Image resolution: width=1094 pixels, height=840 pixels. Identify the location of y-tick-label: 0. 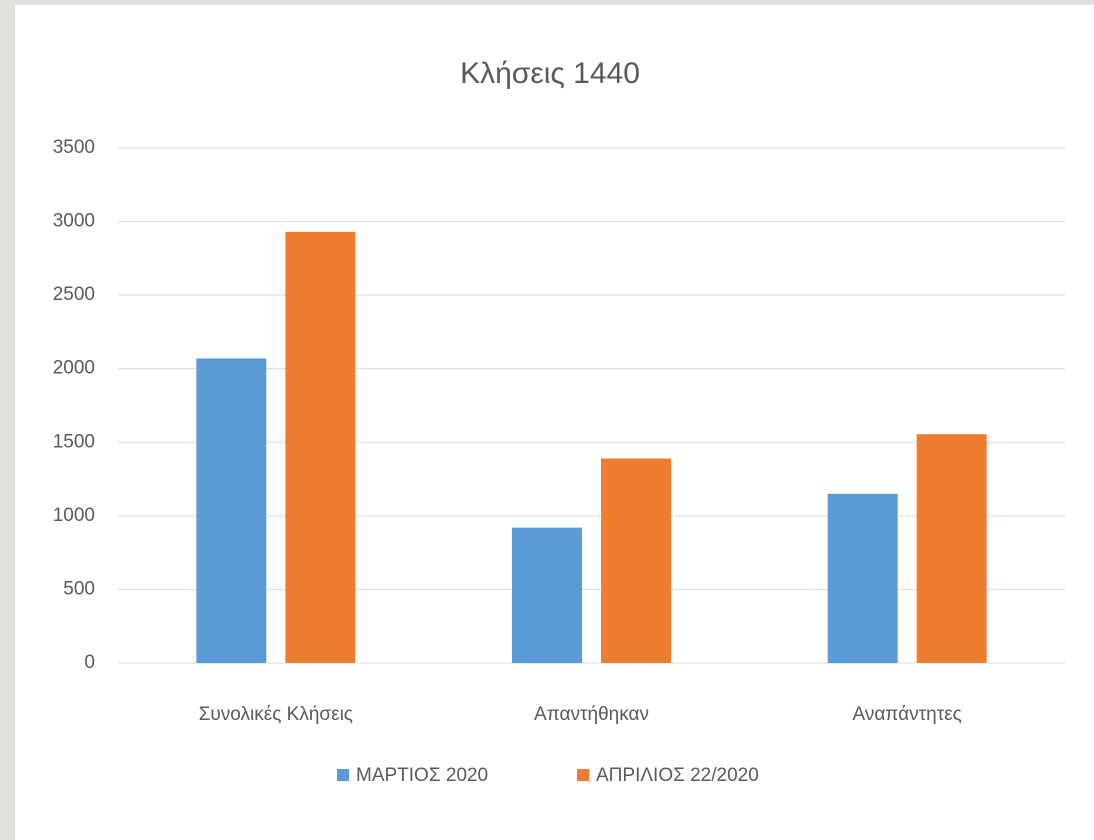
(89, 662).